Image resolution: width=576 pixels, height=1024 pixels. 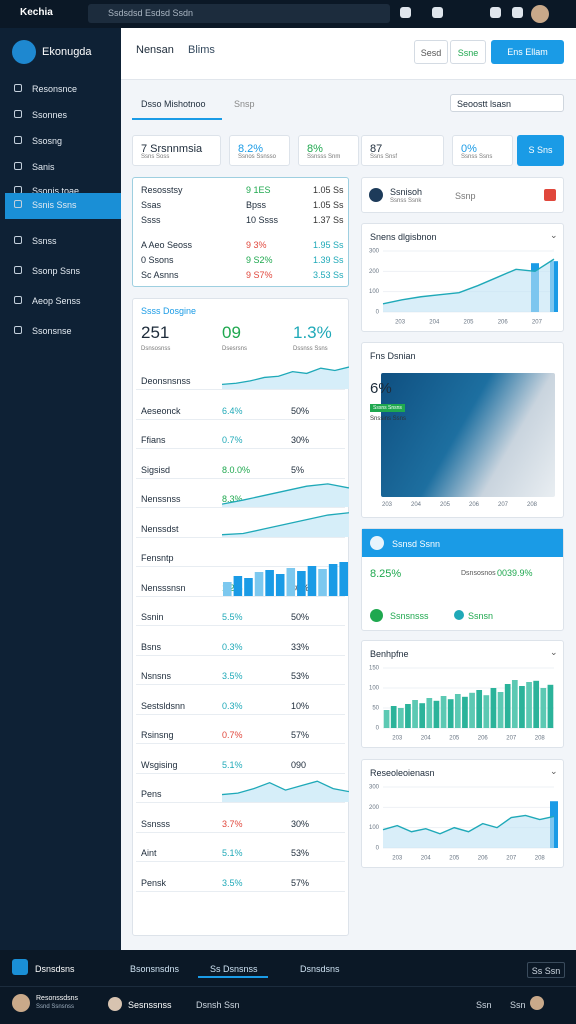 What do you see at coordinates (56, 191) in the screenshot?
I see `nav-item: Ssonis toae` at bounding box center [56, 191].